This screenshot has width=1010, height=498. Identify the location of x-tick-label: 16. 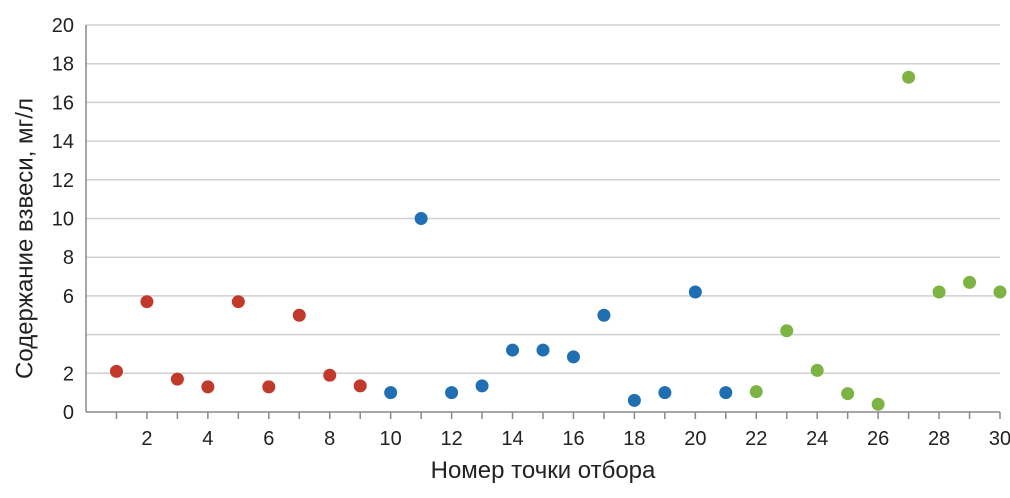
(573, 439).